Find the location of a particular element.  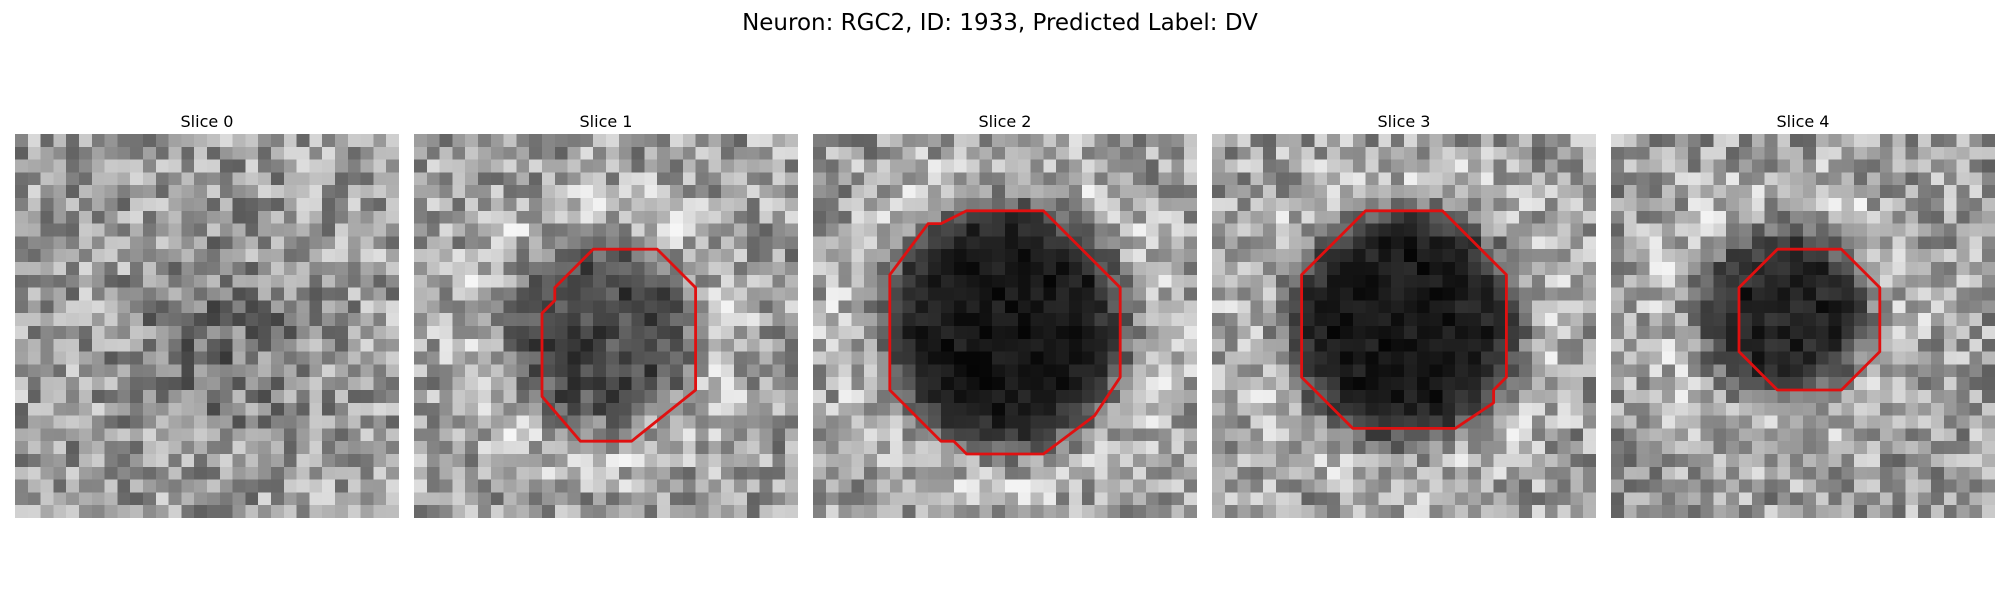

slice-title: Slice 3 is located at coordinates (1404, 122).